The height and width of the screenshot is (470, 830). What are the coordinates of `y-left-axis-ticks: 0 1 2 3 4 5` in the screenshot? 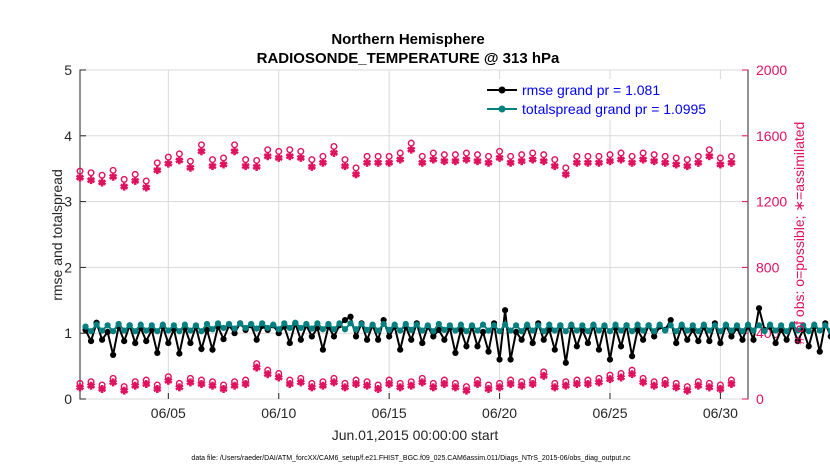 It's located at (75, 234).